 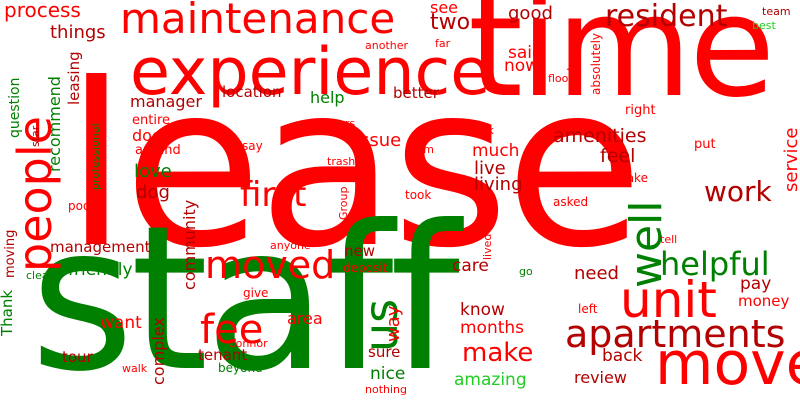 I want to click on cloud-word: tour, so click(x=77, y=357).